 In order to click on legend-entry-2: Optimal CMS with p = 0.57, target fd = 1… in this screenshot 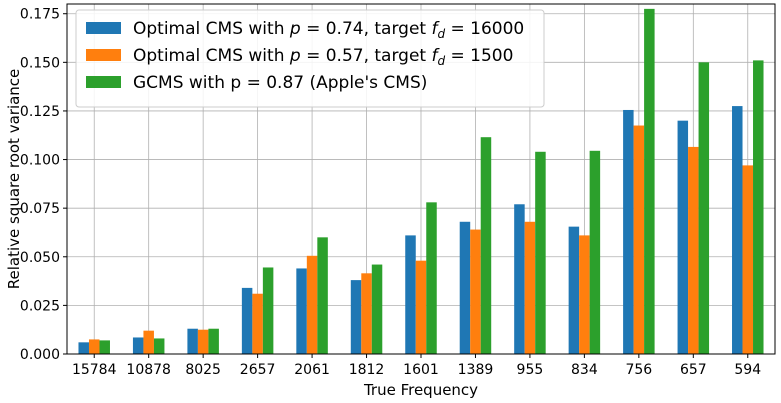, I will do `click(323, 57)`.